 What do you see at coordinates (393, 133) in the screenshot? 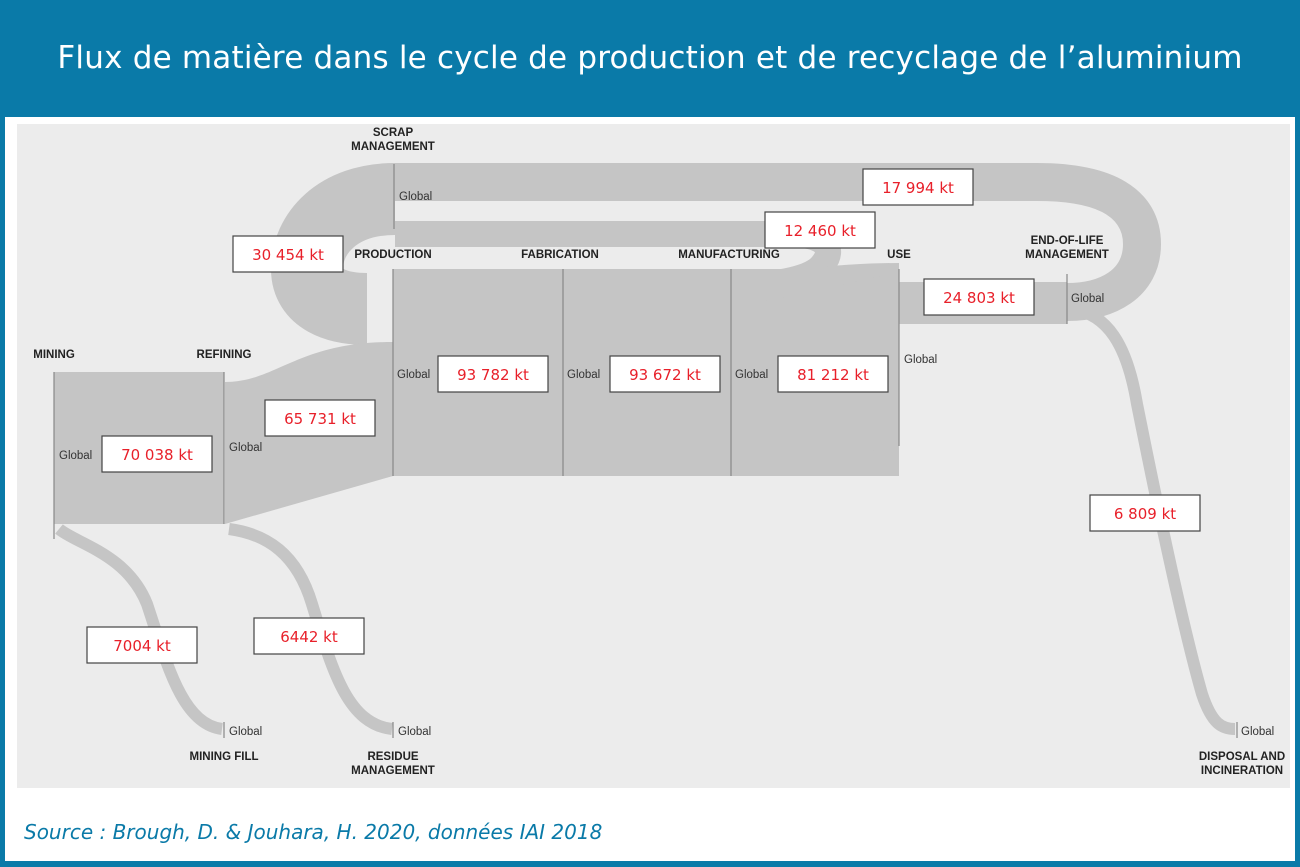
I see `label-scrap-1: SCRAP` at bounding box center [393, 133].